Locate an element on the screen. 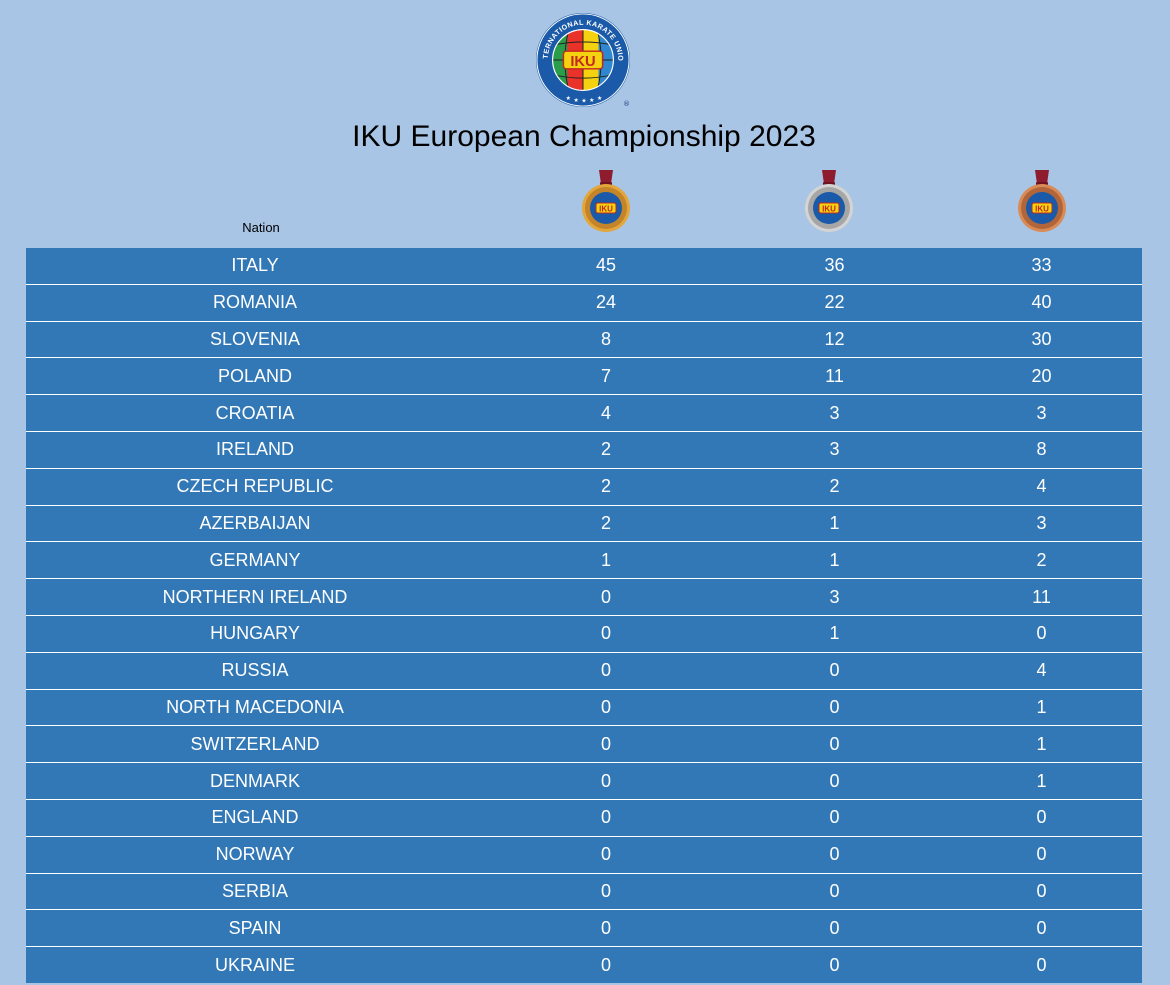 The width and height of the screenshot is (1170, 985). logo-center-text: IKU is located at coordinates (582, 62).